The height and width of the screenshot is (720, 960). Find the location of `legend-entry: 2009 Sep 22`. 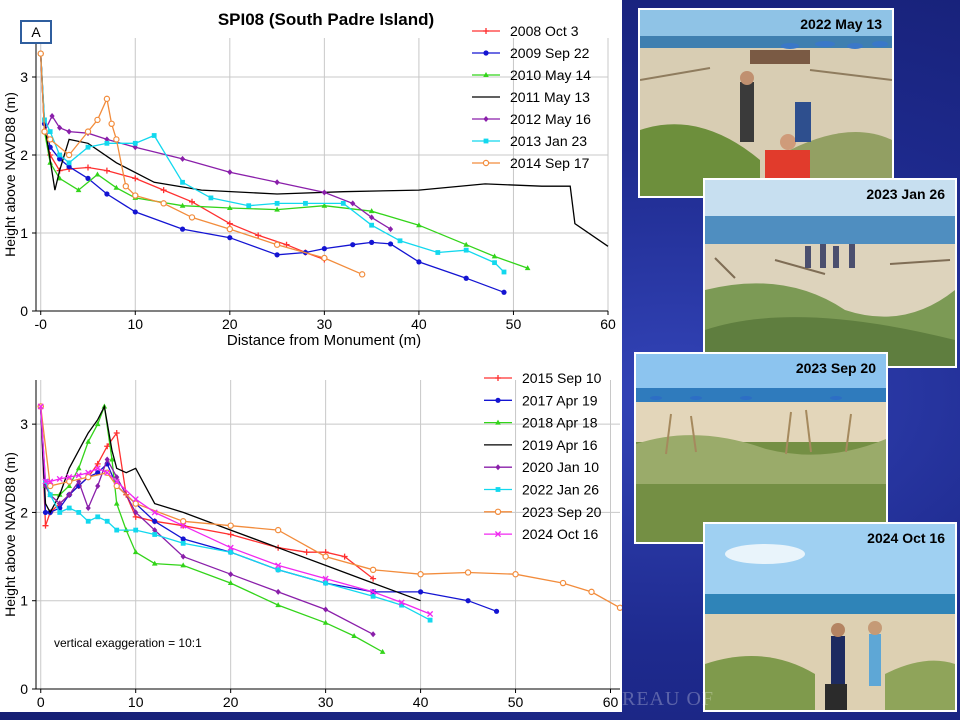

legend-entry: 2009 Sep 22 is located at coordinates (531, 53).